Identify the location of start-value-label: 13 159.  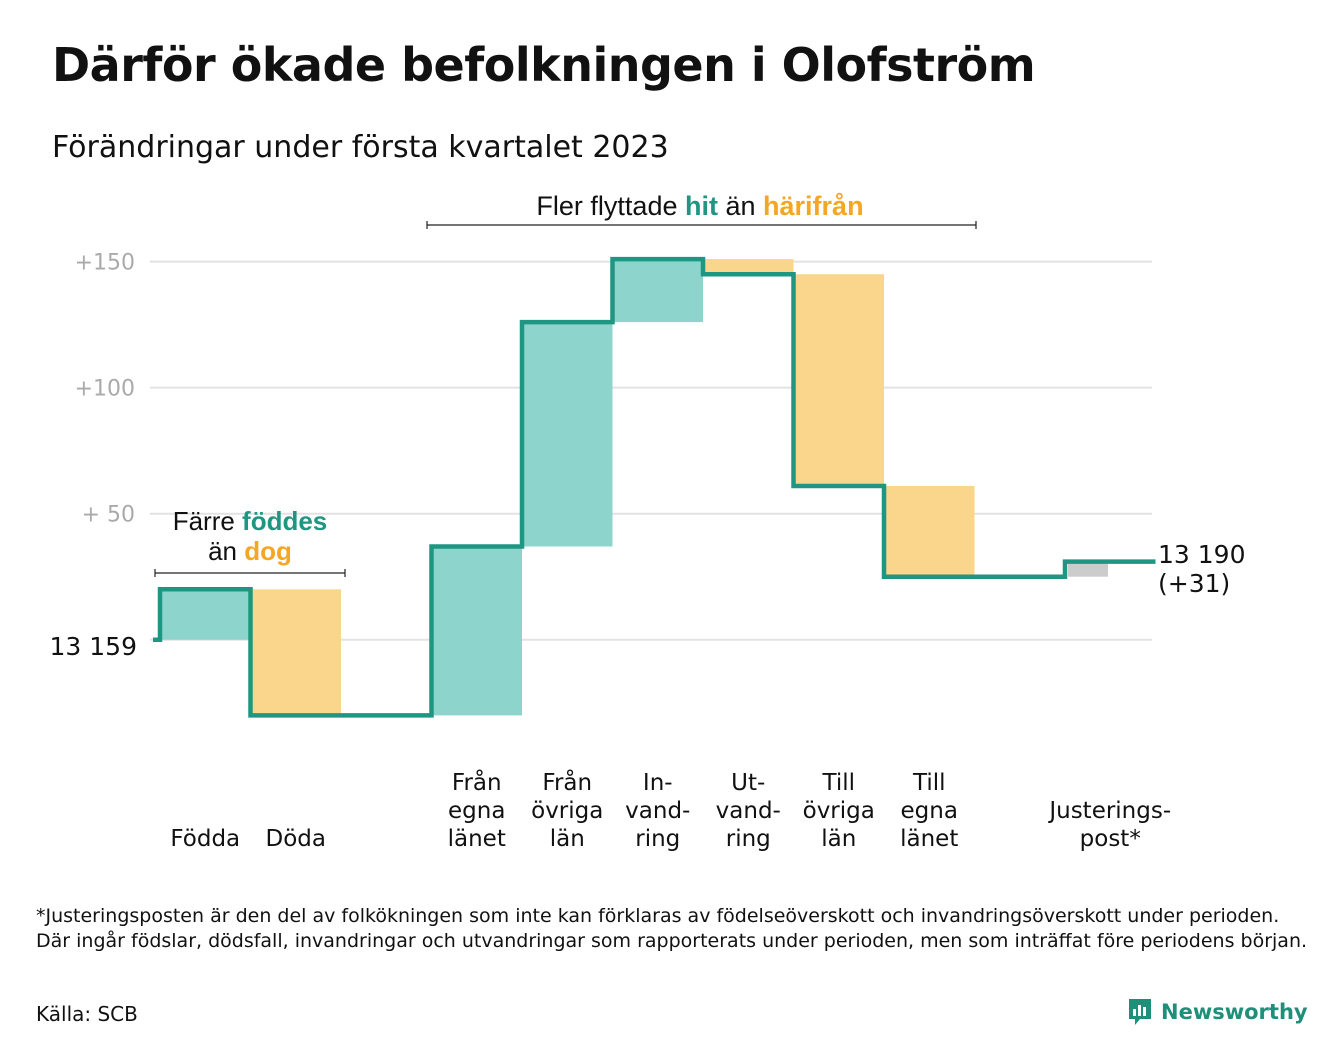
(93, 646).